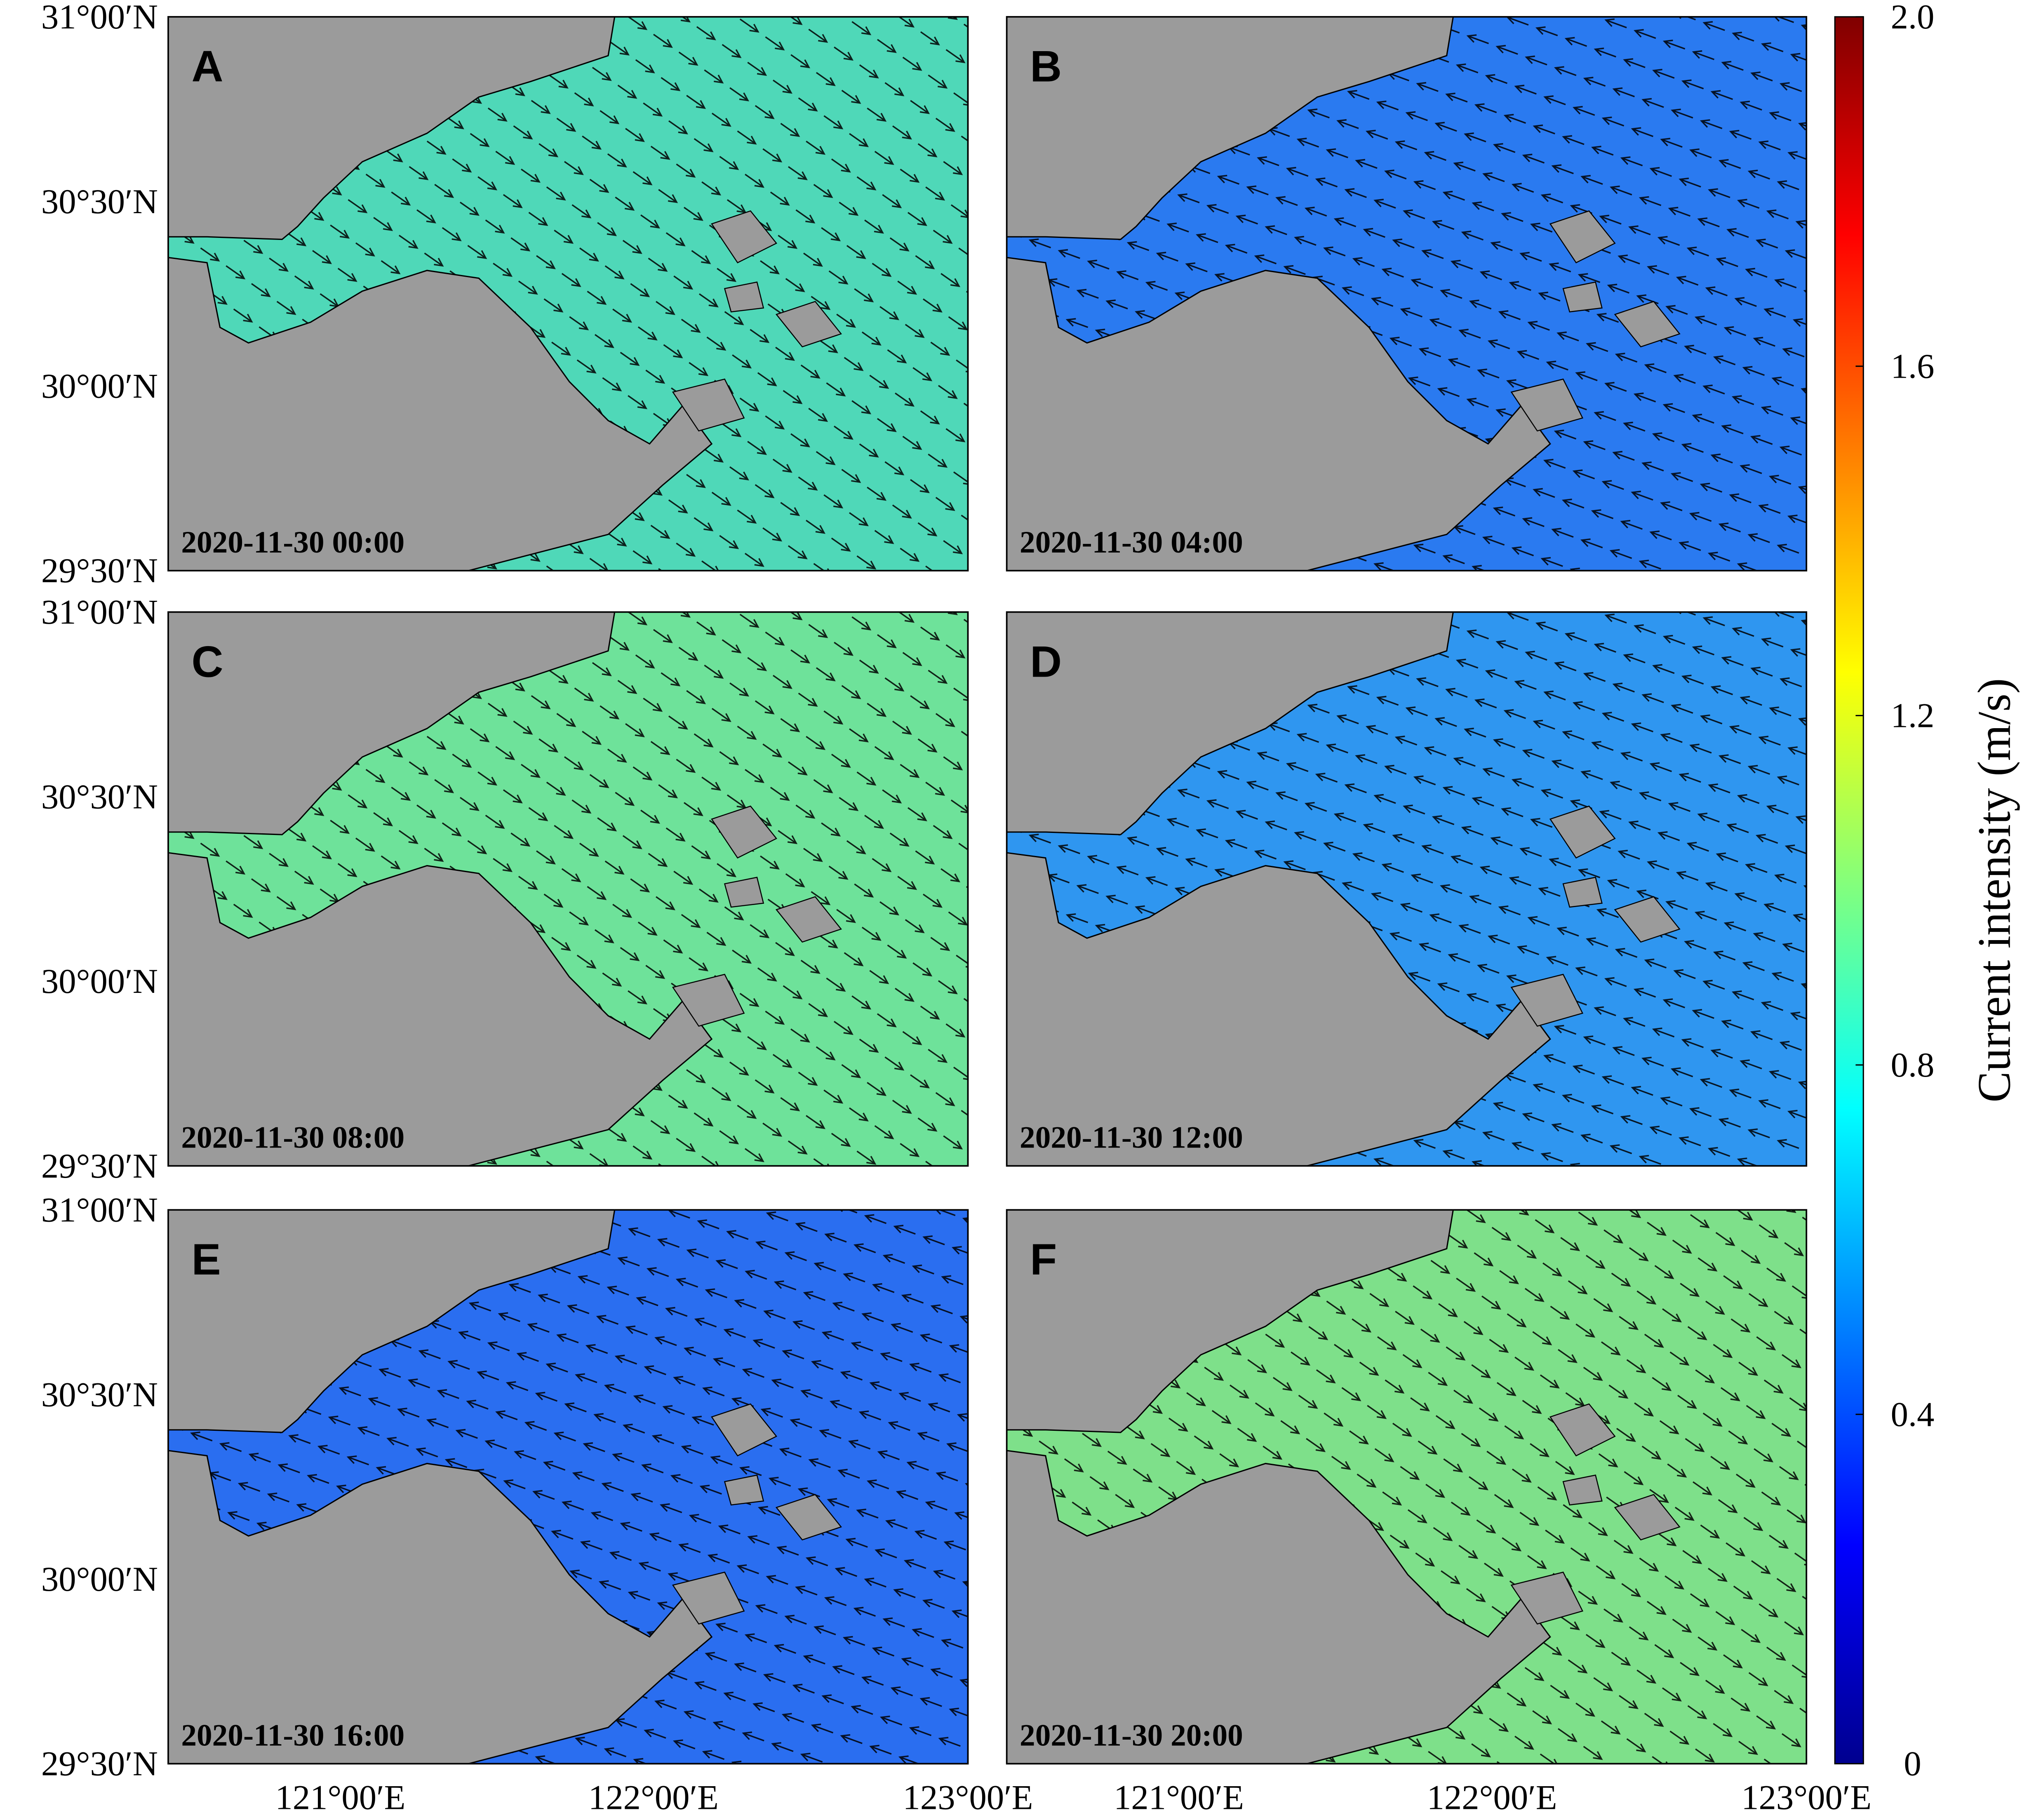  Describe the element at coordinates (207, 66) in the screenshot. I see `panel-label: A` at that location.